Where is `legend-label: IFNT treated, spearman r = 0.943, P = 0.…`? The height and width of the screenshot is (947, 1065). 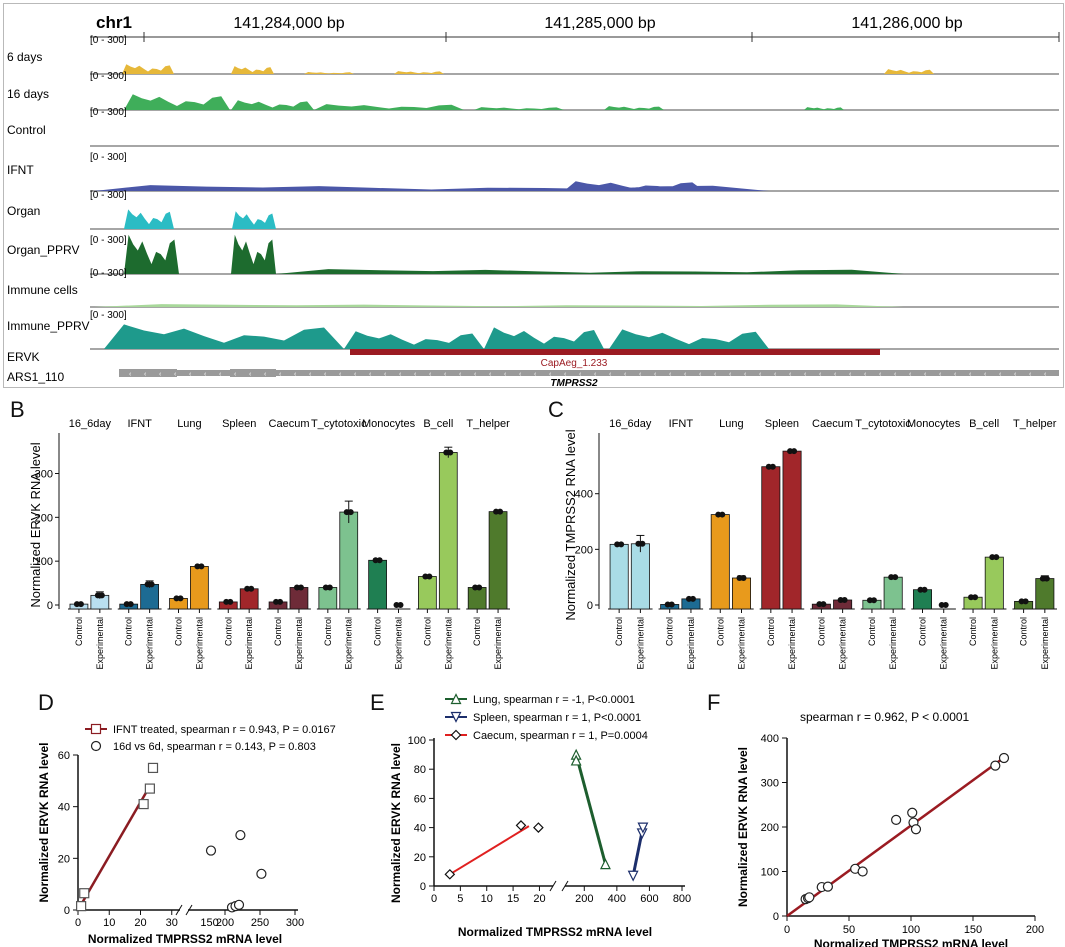 legend-label: IFNT treated, spearman r = 0.943, P = 0.… is located at coordinates (224, 730).